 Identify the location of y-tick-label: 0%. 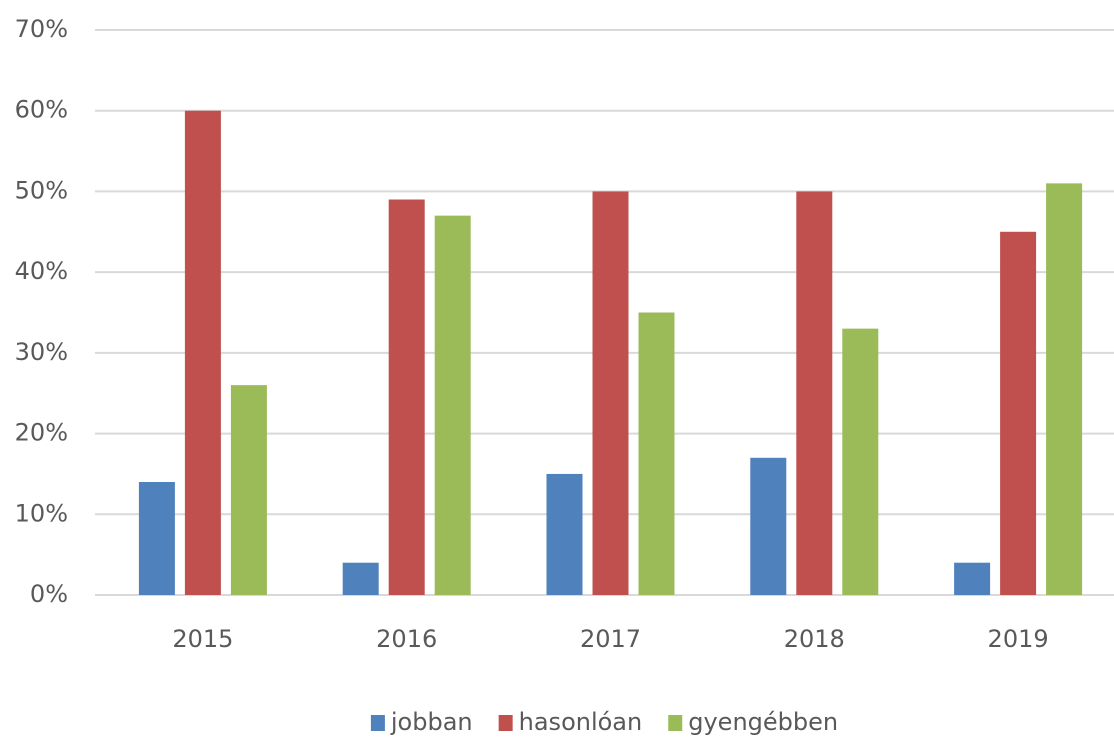
(49, 594).